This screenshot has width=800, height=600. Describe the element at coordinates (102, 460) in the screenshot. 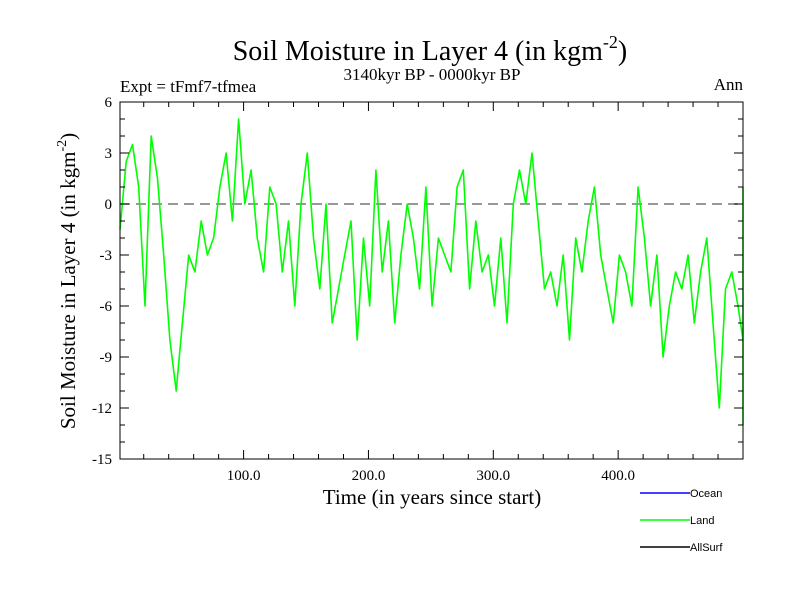

I see `y-tick-label: -15` at that location.